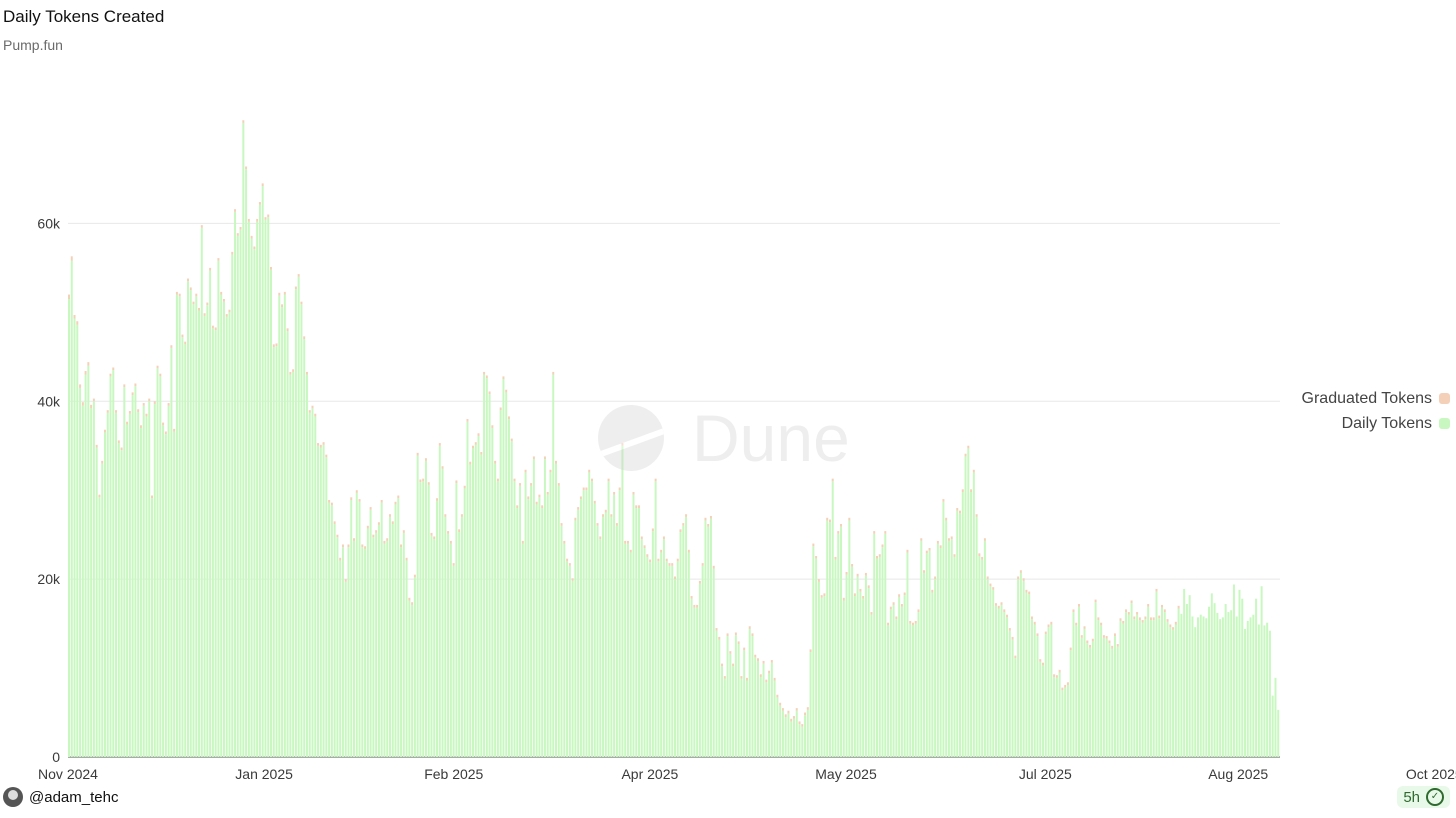 The height and width of the screenshot is (818, 1456). What do you see at coordinates (1376, 423) in the screenshot?
I see `legend-item-daily: Daily Tokens` at bounding box center [1376, 423].